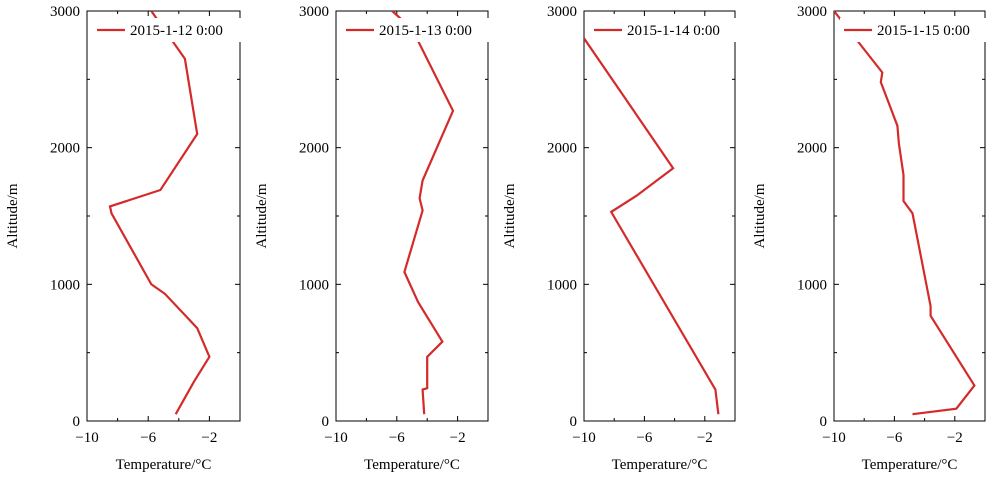 The image size is (1000, 484). Describe the element at coordinates (176, 31) in the screenshot. I see `legend-label: 2015-1-12 0:00` at that location.